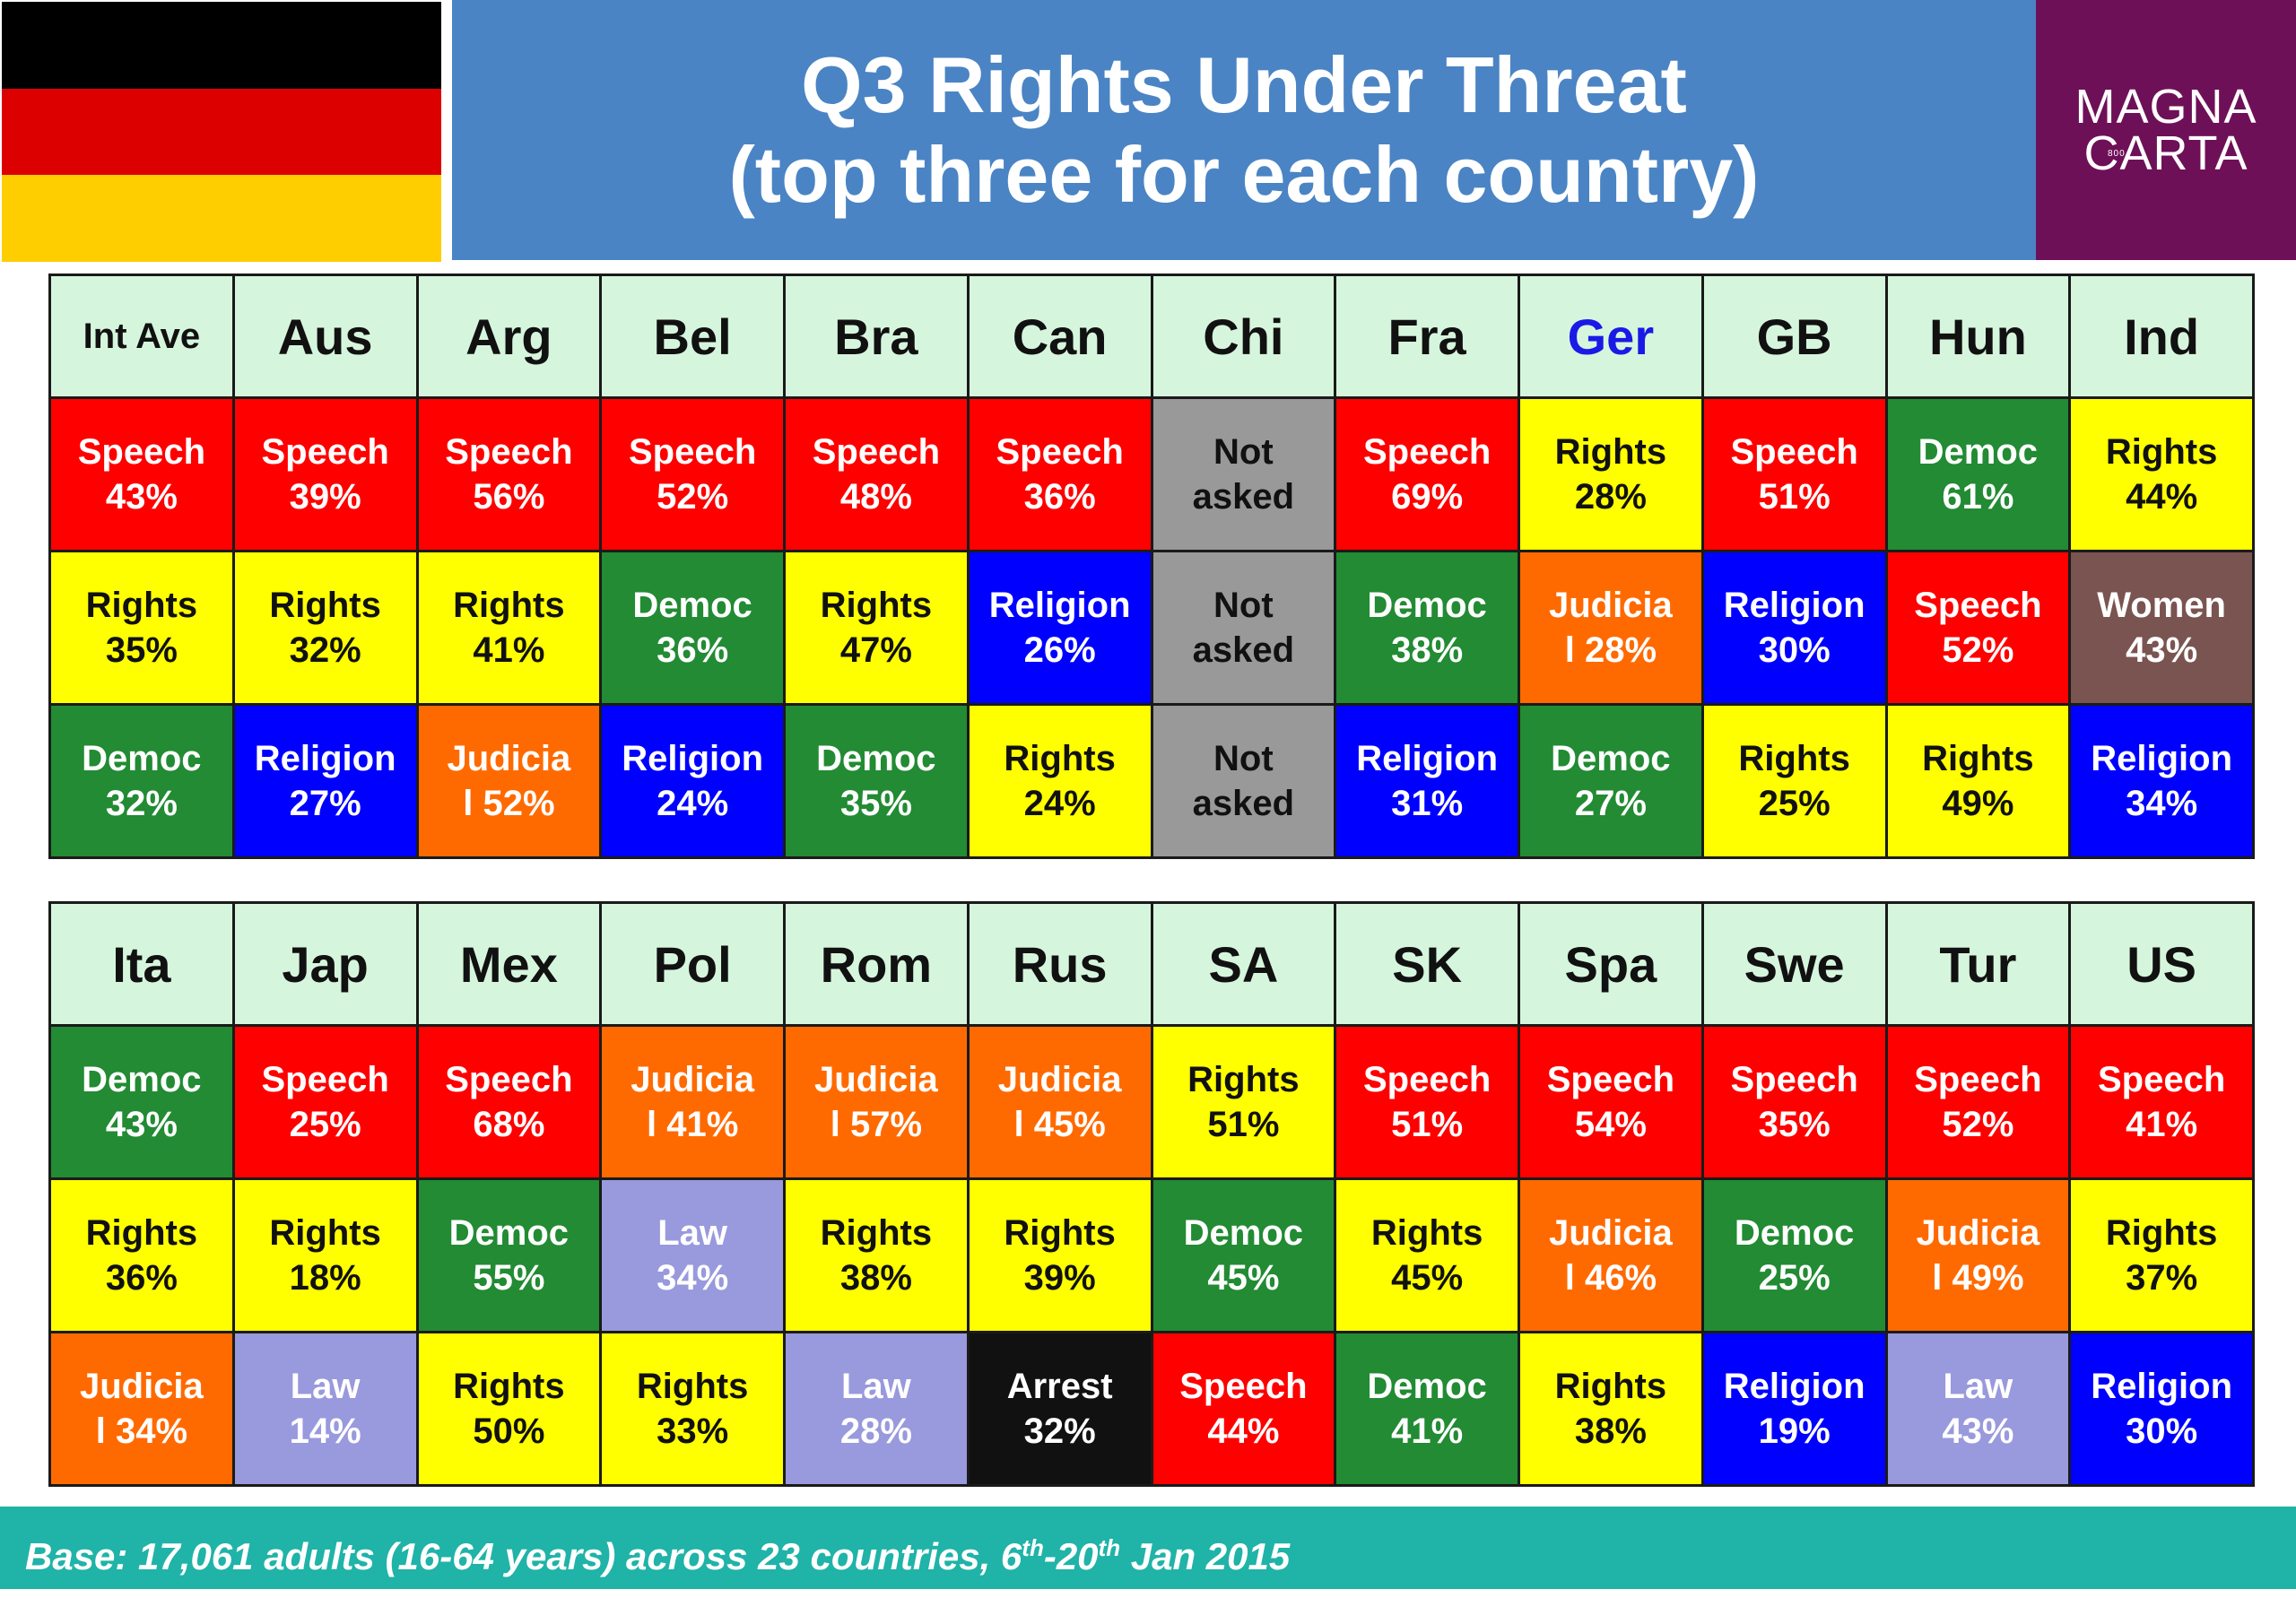 Image resolution: width=2296 pixels, height=1598 pixels. I want to click on cell-sk-rank-2: Rights 45%, so click(1427, 1255).